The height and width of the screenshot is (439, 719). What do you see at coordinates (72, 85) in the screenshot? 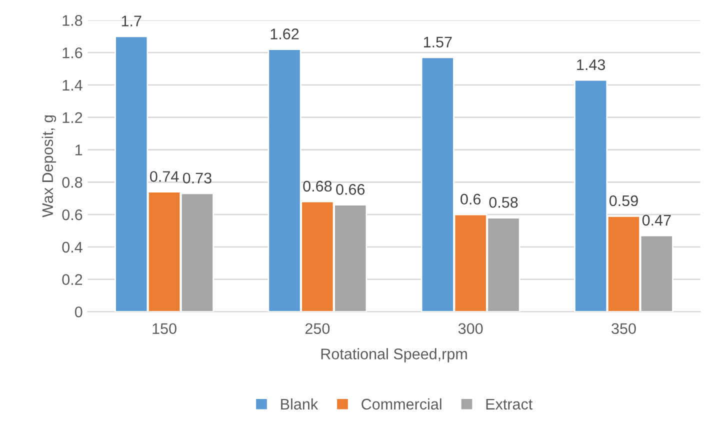
I see `y-tick-label: 1.4` at bounding box center [72, 85].